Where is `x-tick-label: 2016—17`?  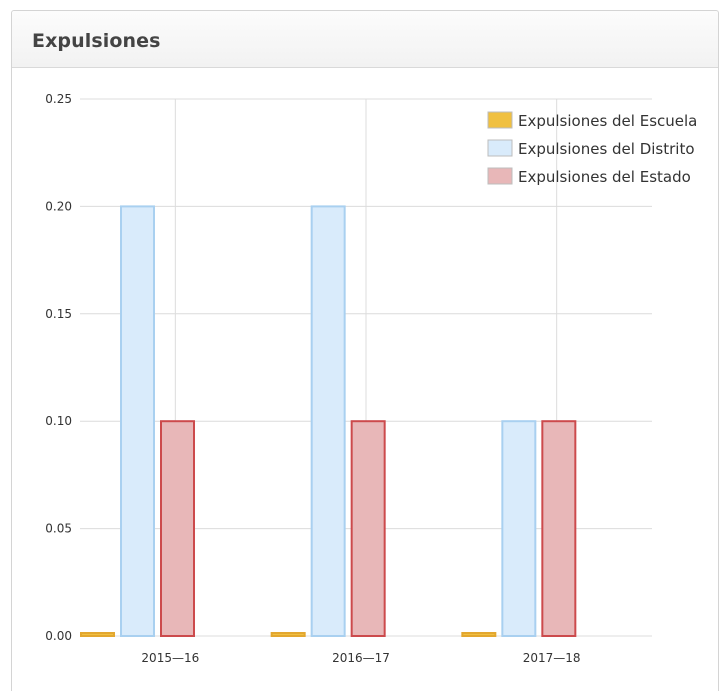
x-tick-label: 2016—17 is located at coordinates (361, 658).